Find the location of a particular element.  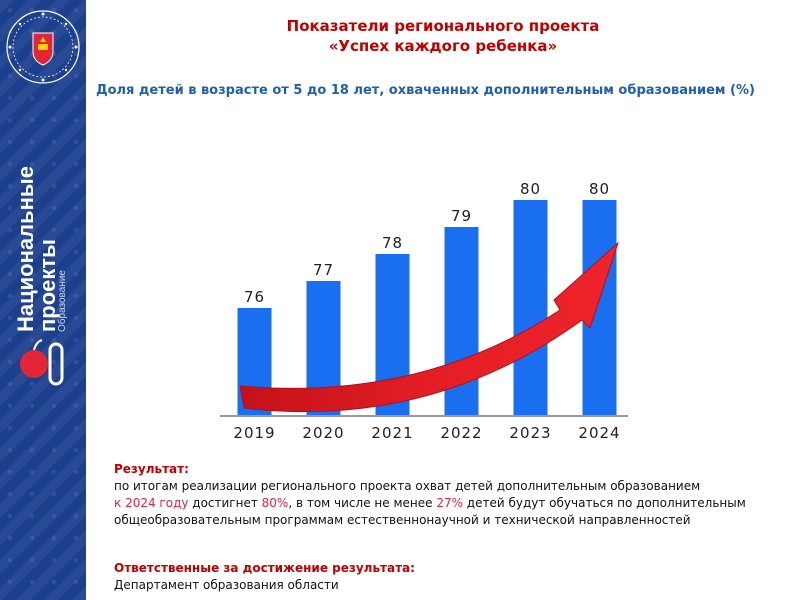

national-projects-logo: Национальные проекты Образование is located at coordinates (43, 270).